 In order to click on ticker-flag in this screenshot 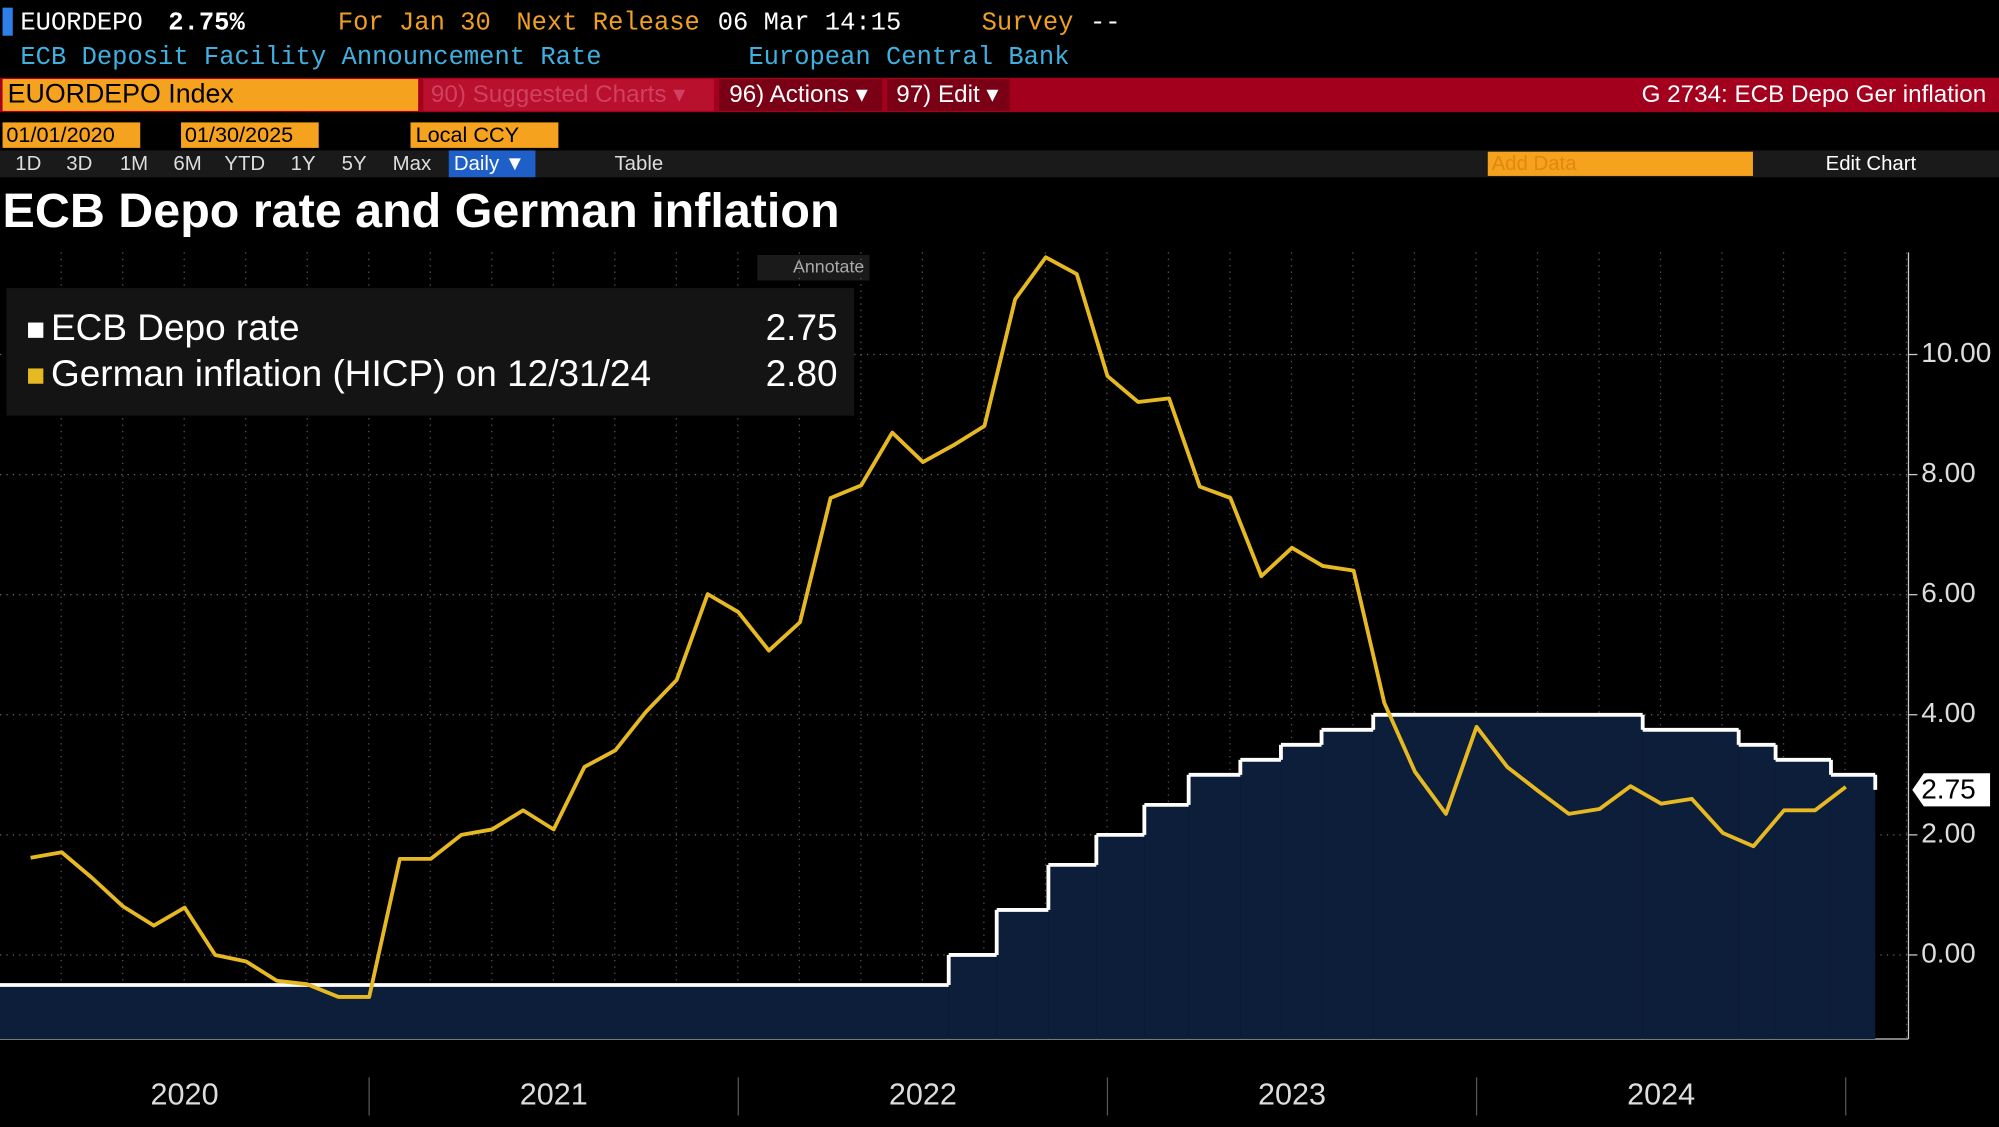, I will do `click(7, 21)`.